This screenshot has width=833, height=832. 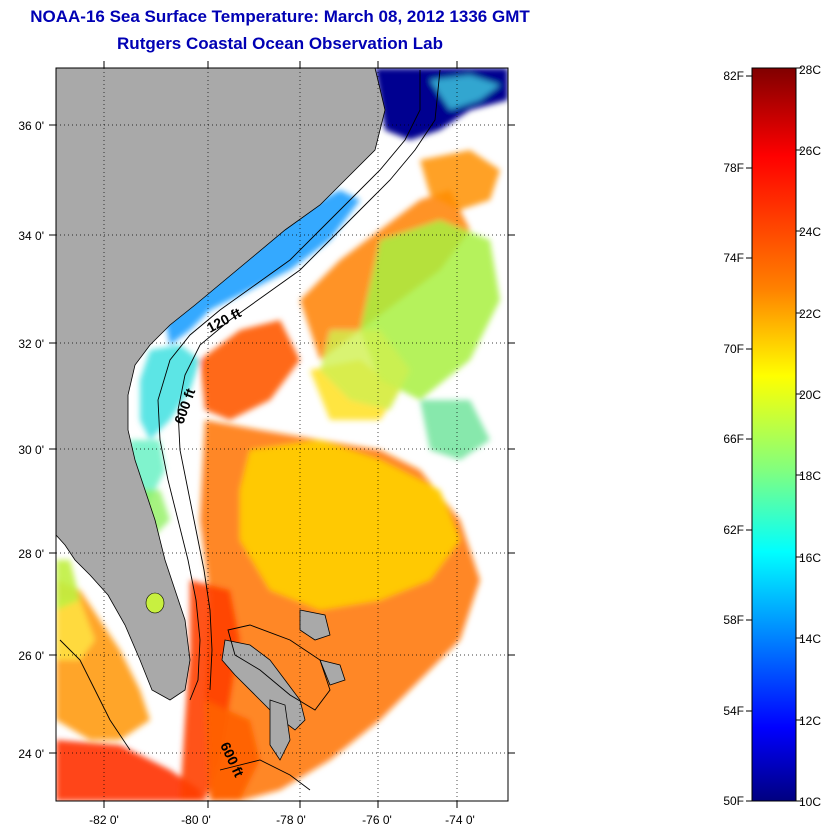 What do you see at coordinates (810, 70) in the screenshot?
I see `colorbar-c-label: 28C` at bounding box center [810, 70].